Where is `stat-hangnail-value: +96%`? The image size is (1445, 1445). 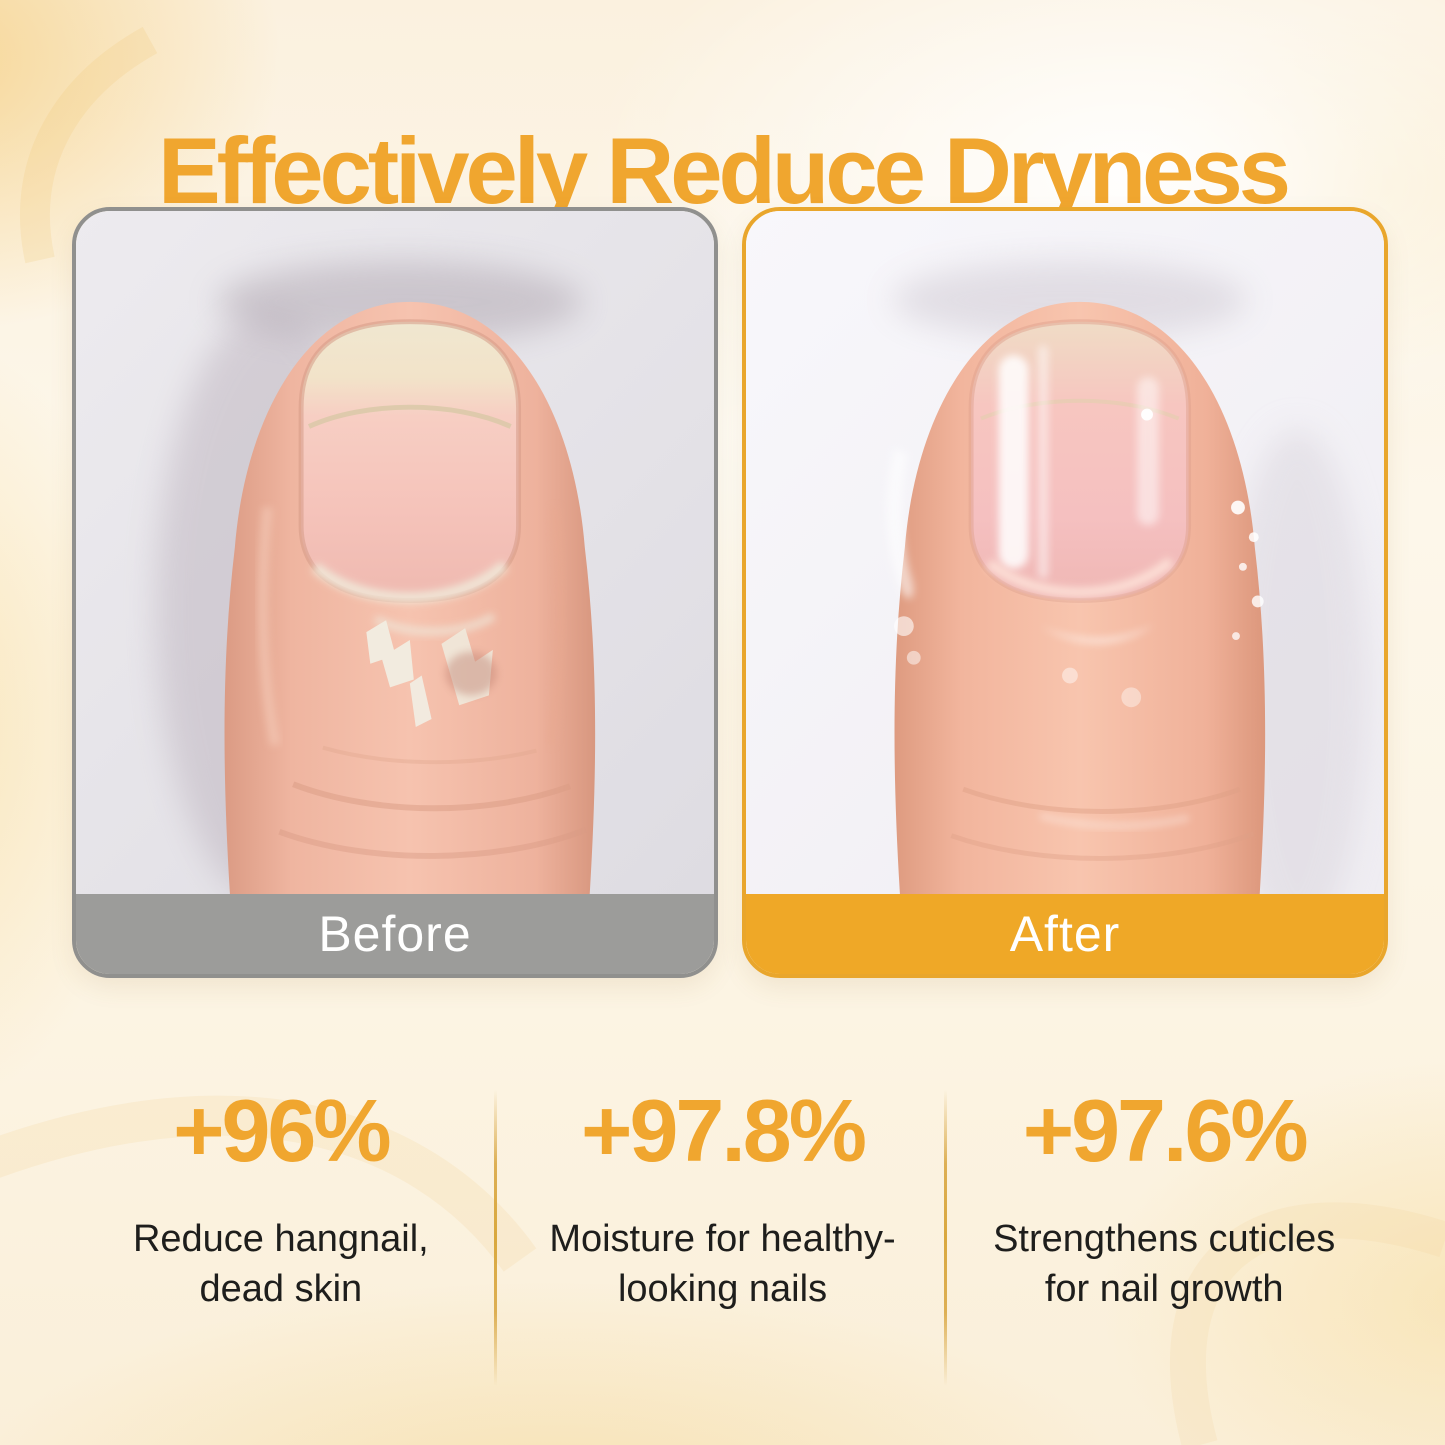
stat-hangnail-value: +96% is located at coordinates (282, 1130).